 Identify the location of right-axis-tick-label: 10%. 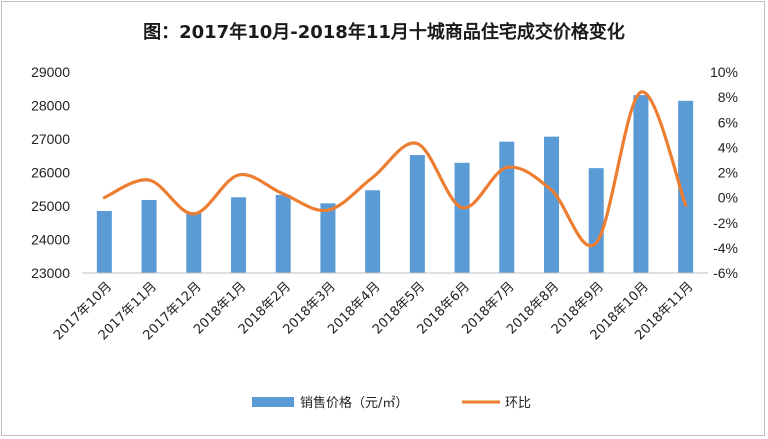
(724, 72).